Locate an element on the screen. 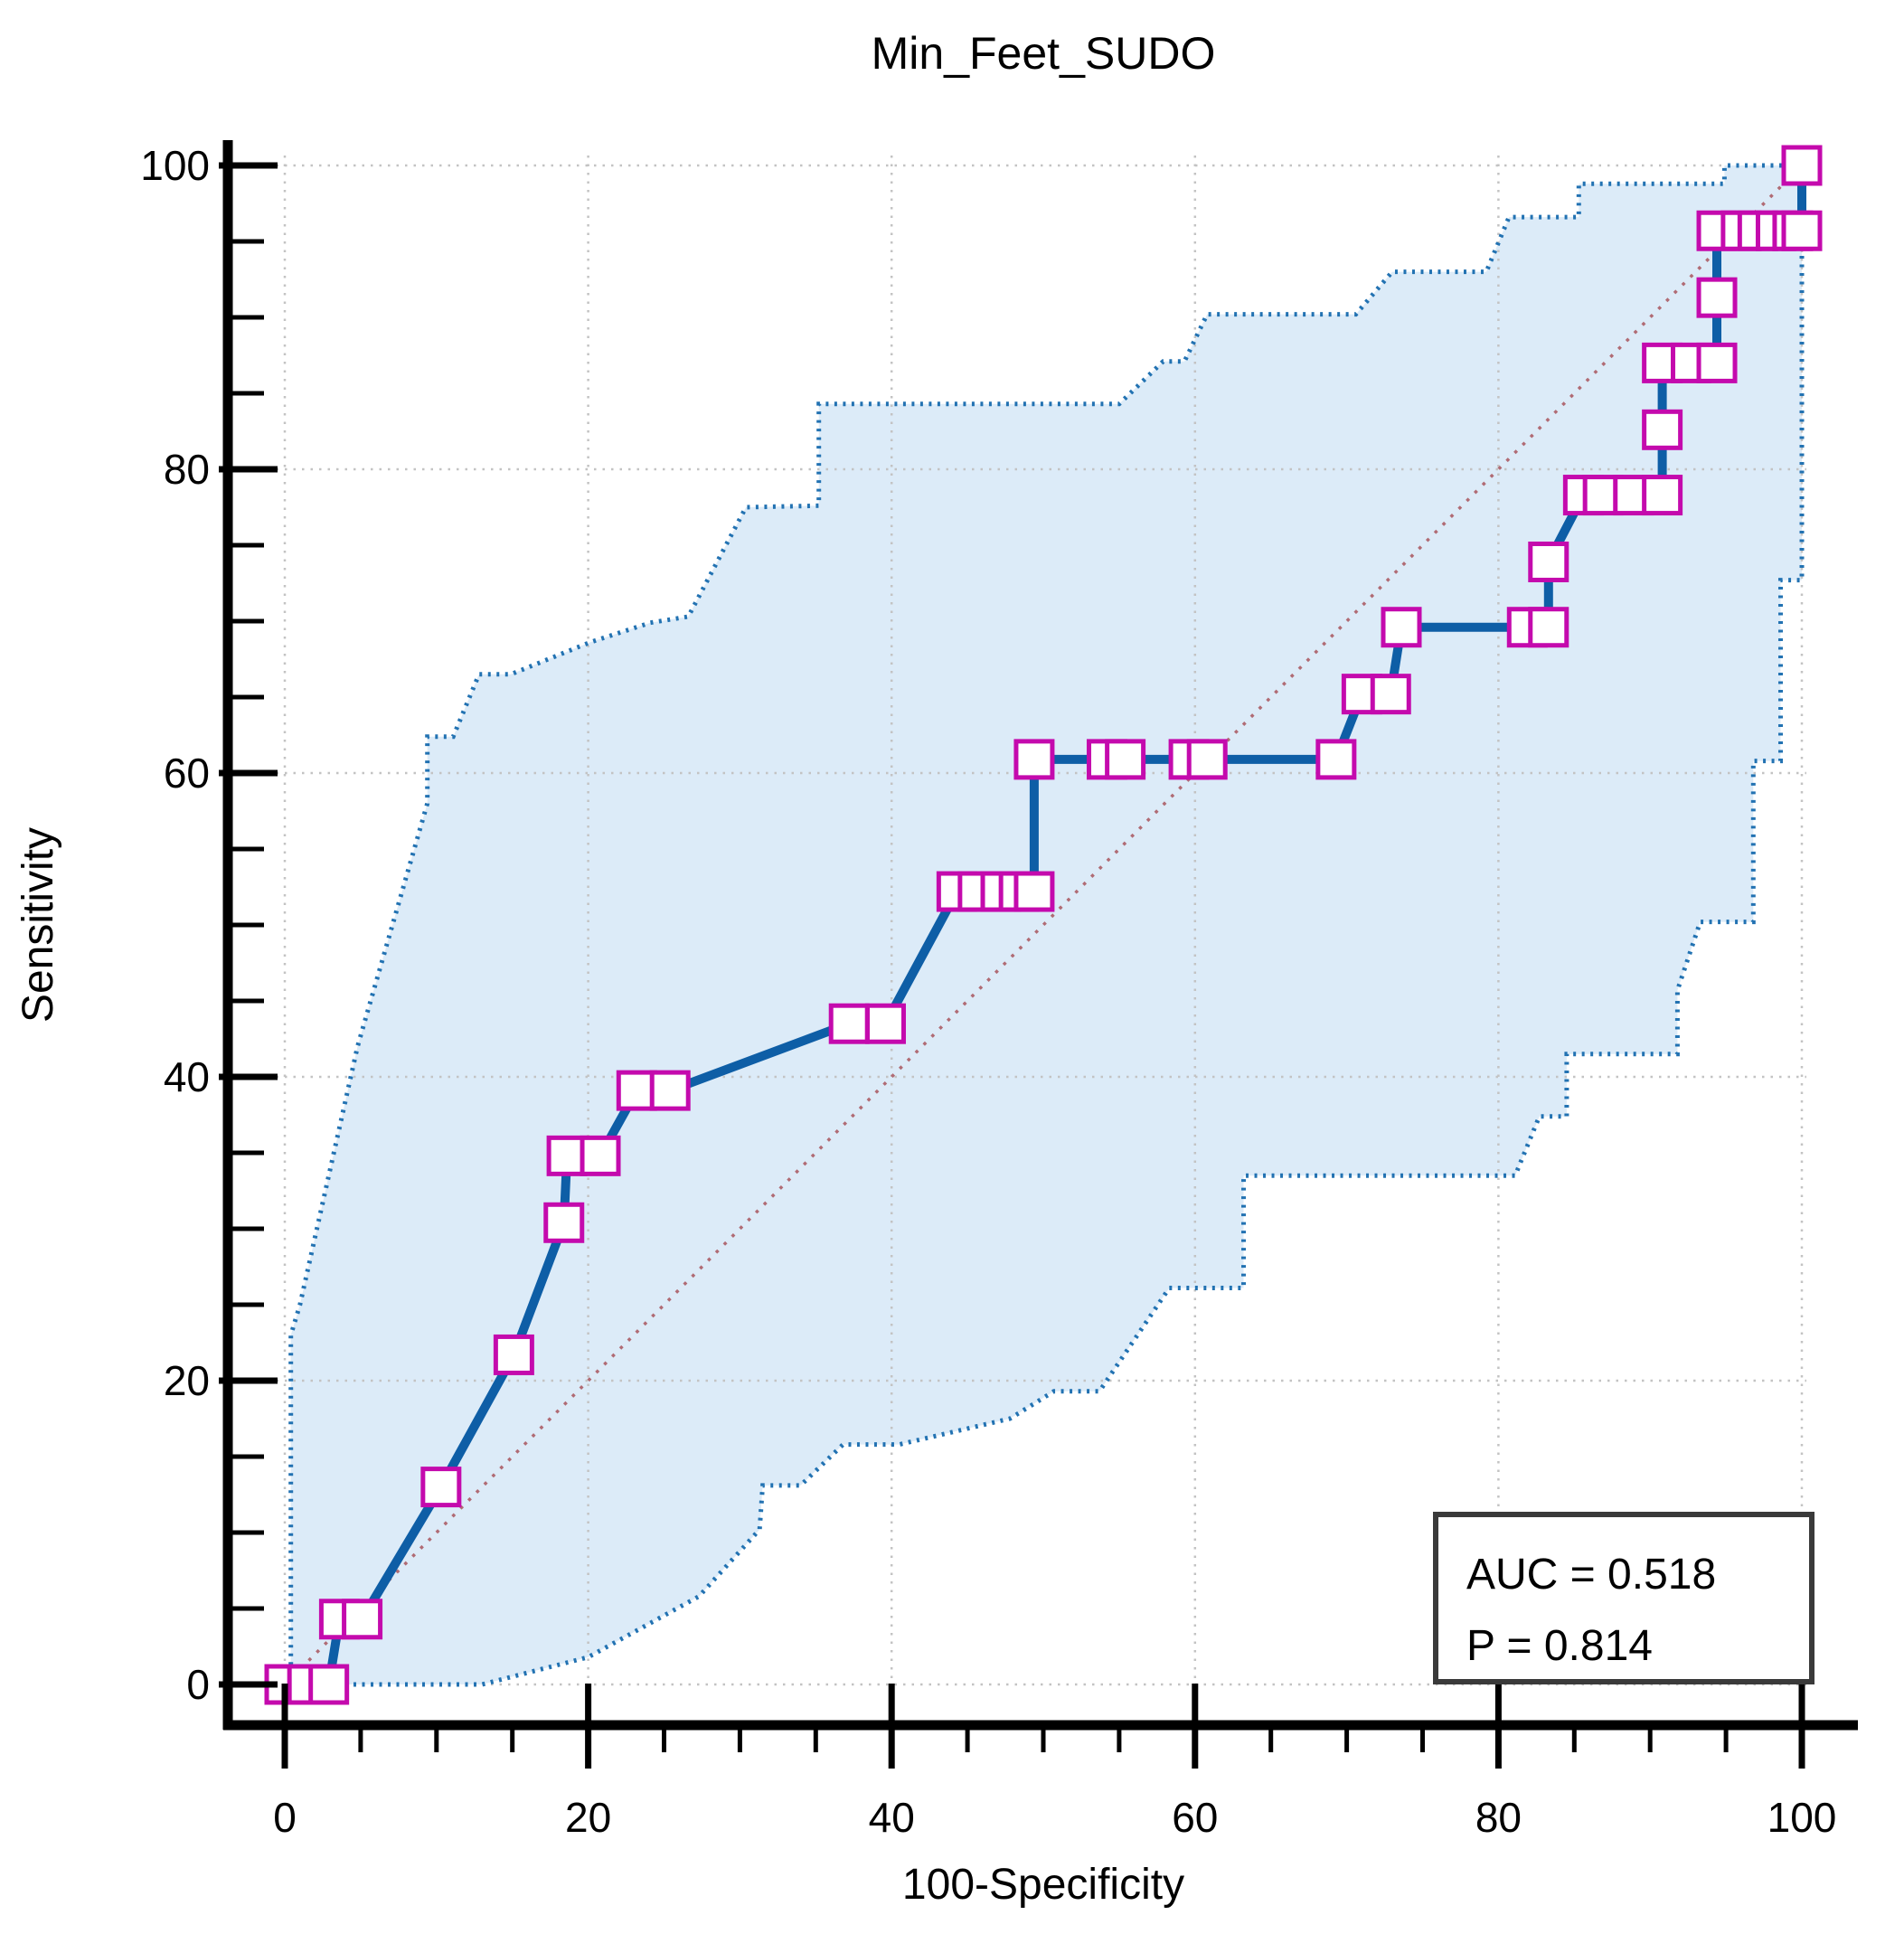 The height and width of the screenshot is (1934, 1904). x-tick-label: 0 is located at coordinates (285, 1817).